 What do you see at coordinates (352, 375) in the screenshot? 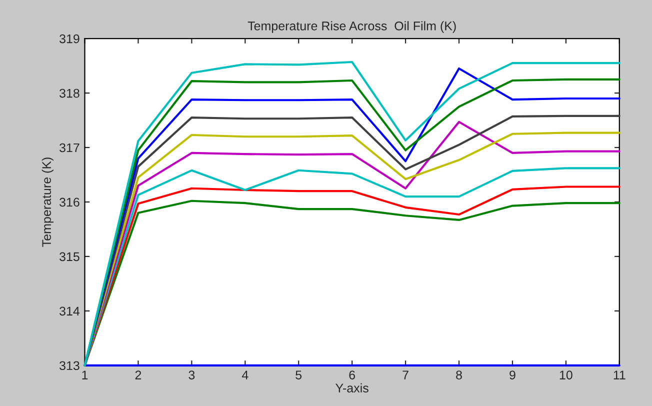
I see `x-tick-label: 6` at bounding box center [352, 375].